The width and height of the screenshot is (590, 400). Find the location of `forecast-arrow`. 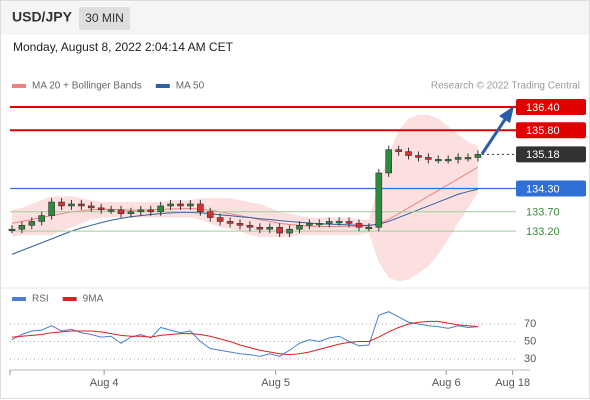

forecast-arrow is located at coordinates (494, 136).